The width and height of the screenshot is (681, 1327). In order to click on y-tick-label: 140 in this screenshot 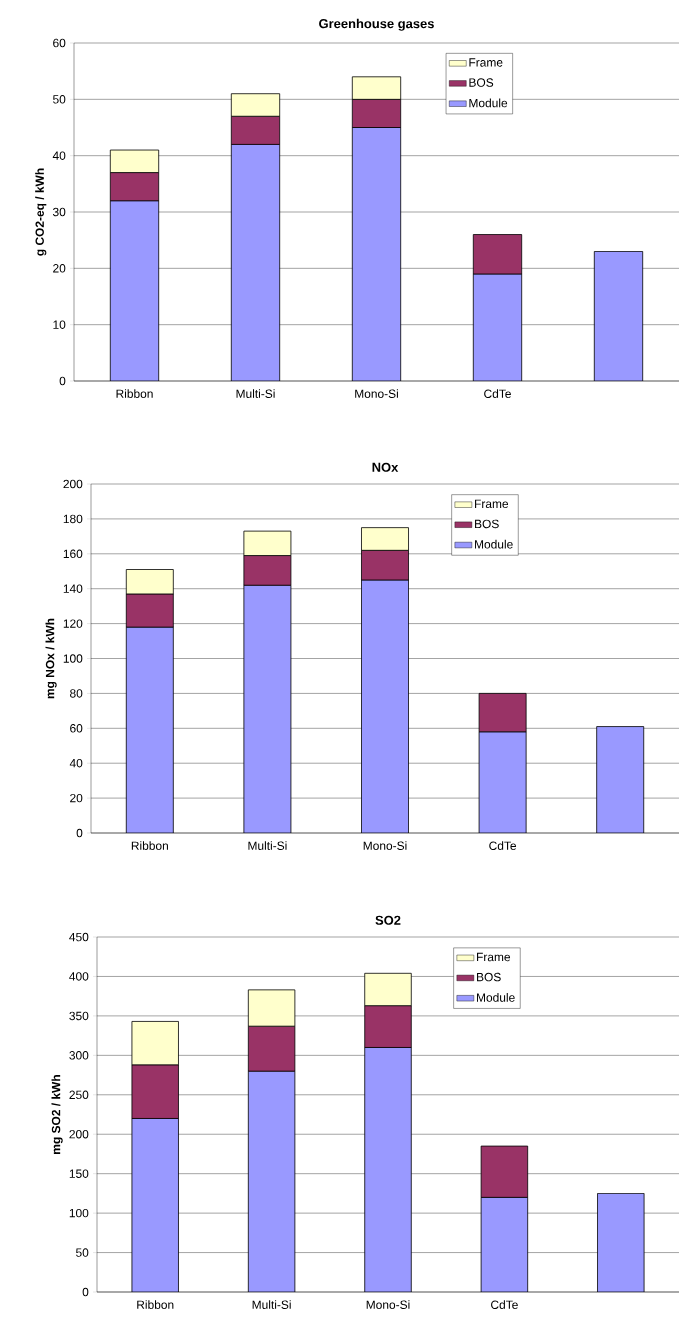, I will do `click(73, 588)`.